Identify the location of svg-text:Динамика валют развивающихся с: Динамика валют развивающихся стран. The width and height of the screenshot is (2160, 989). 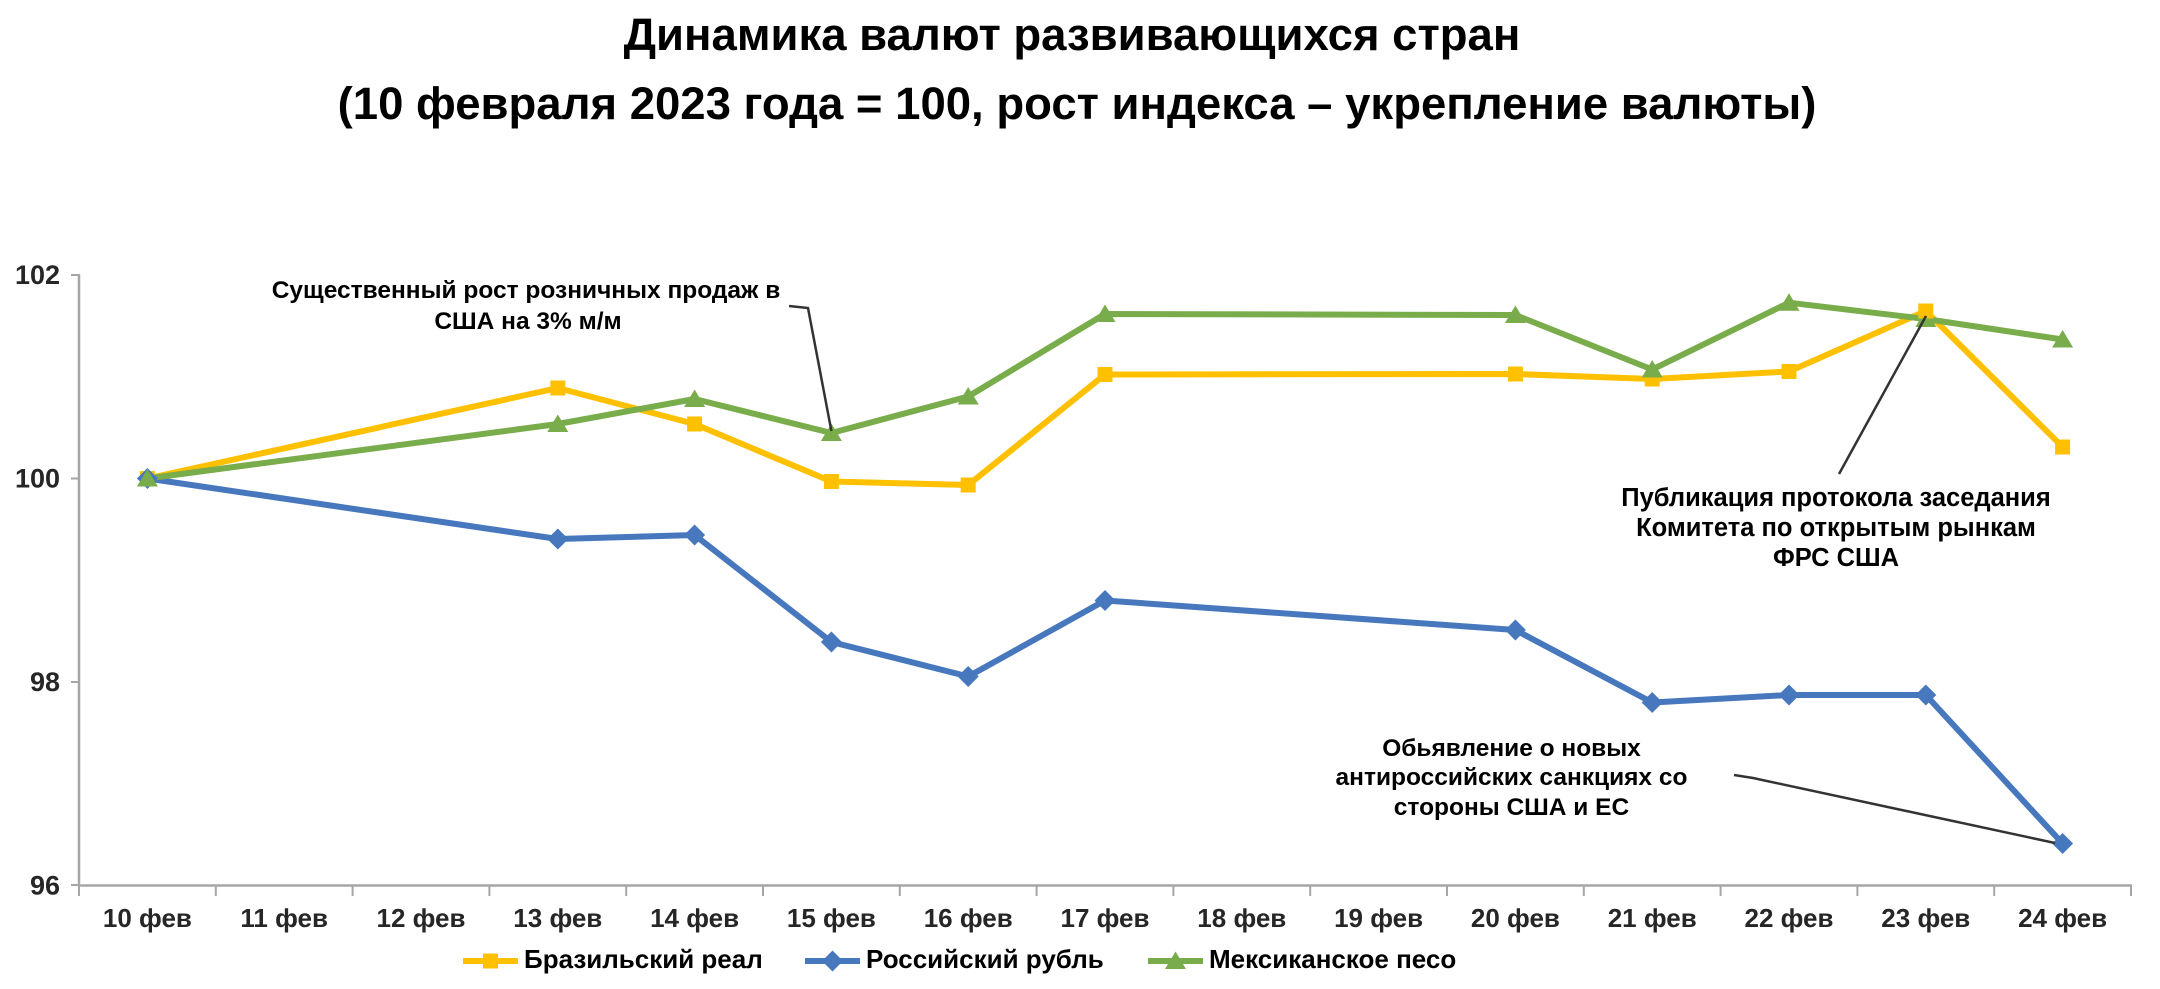
(1072, 34).